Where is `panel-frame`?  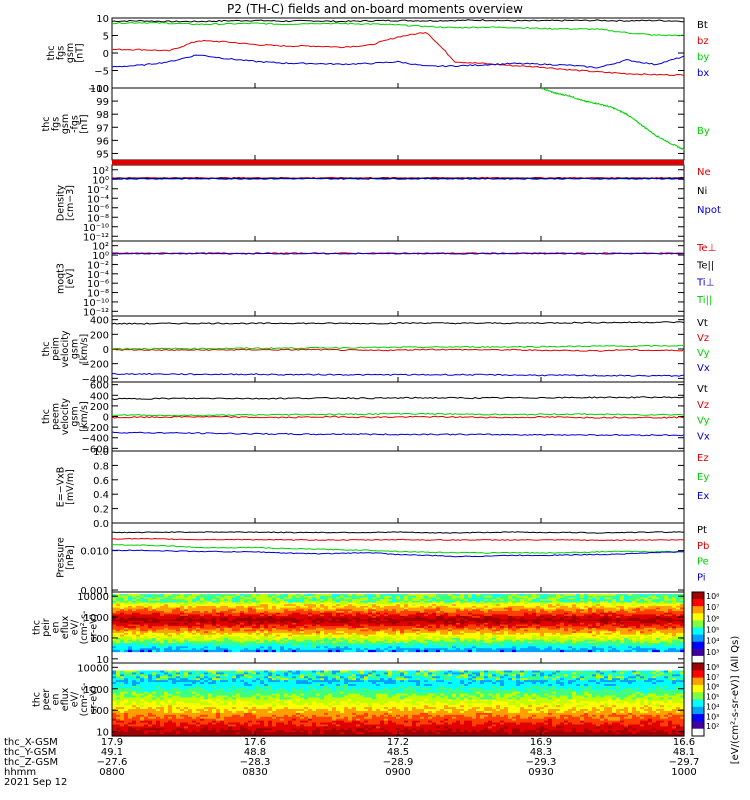 panel-frame is located at coordinates (398, 278).